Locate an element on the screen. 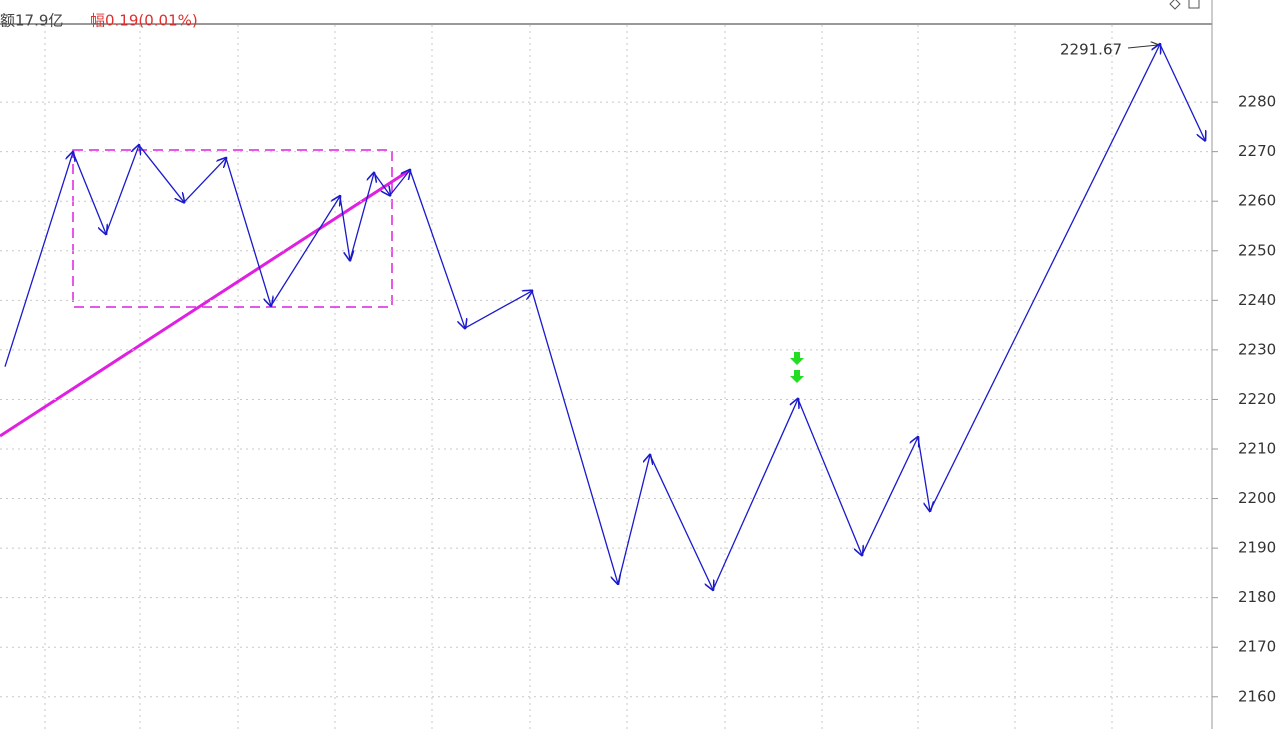 The width and height of the screenshot is (1286, 733). y-tick-label: 2170 is located at coordinates (1257, 647).